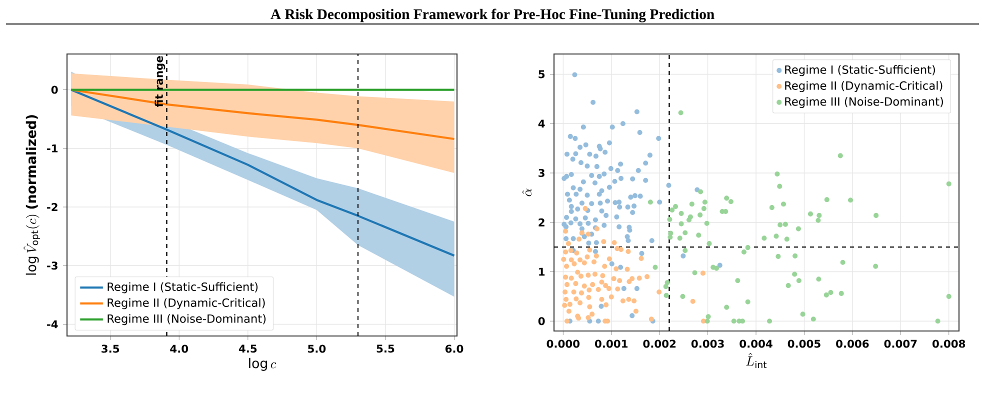 The width and height of the screenshot is (985, 399). Describe the element at coordinates (541, 74) in the screenshot. I see `y-tick-label: 5` at that location.